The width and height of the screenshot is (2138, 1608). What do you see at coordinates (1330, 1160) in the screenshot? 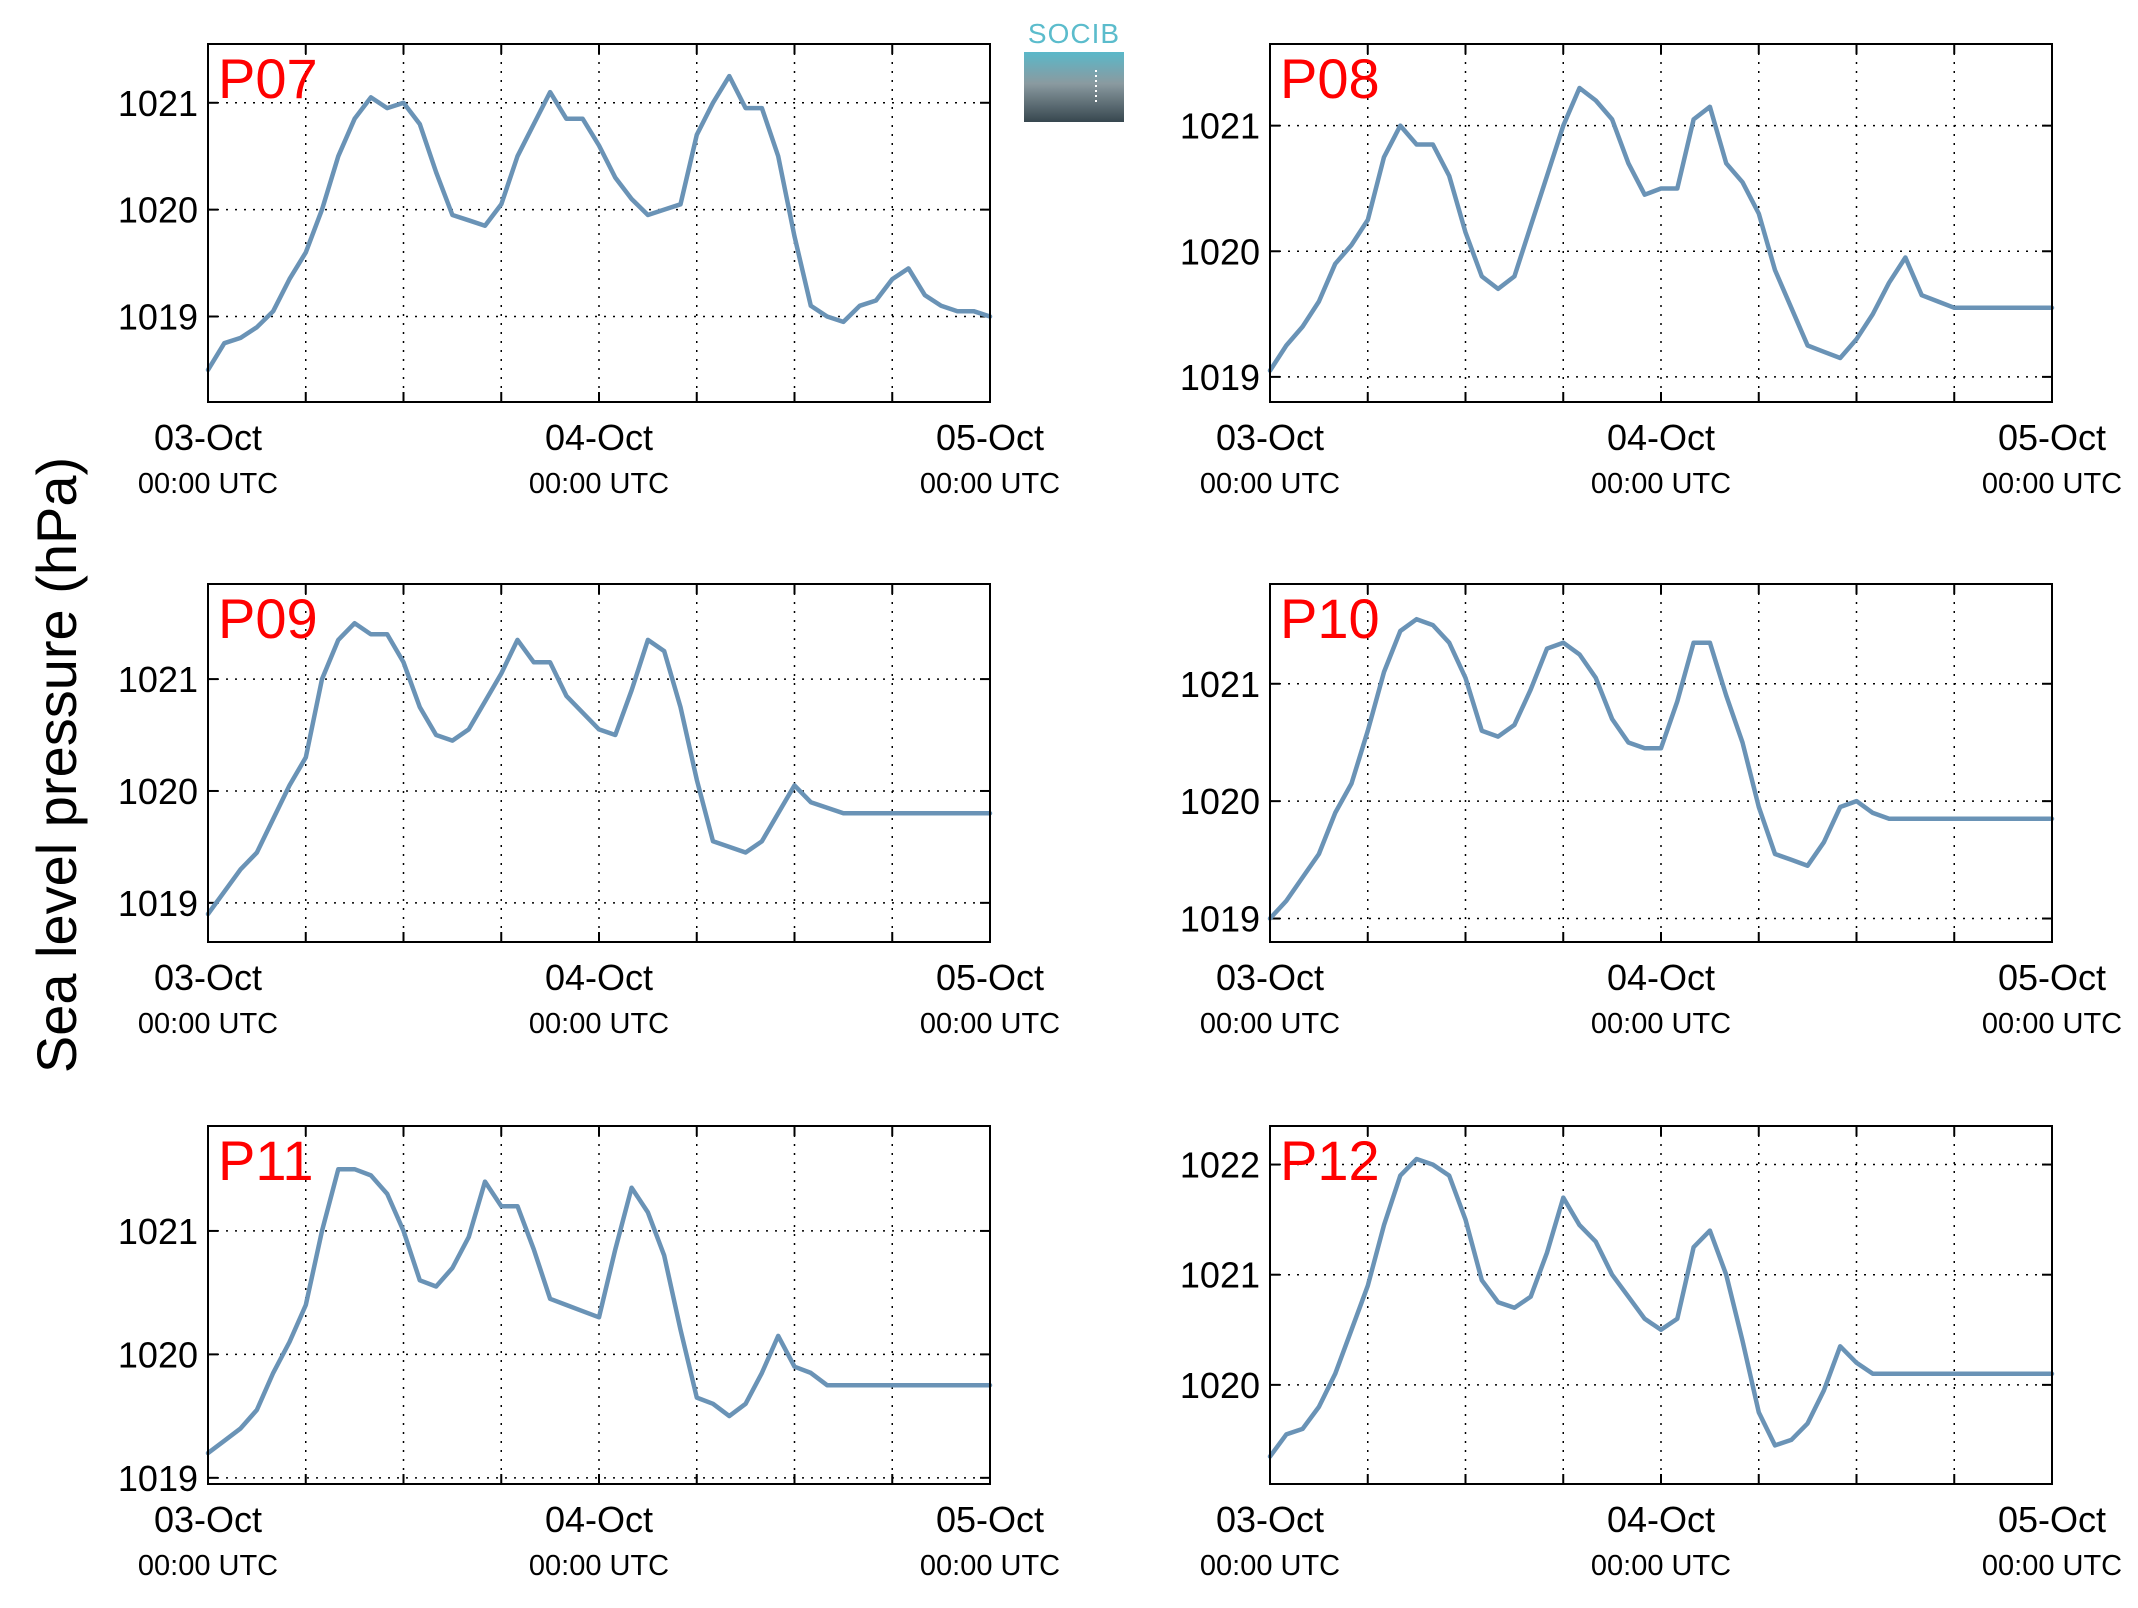
I see `panel-label-p12: P12` at bounding box center [1330, 1160].